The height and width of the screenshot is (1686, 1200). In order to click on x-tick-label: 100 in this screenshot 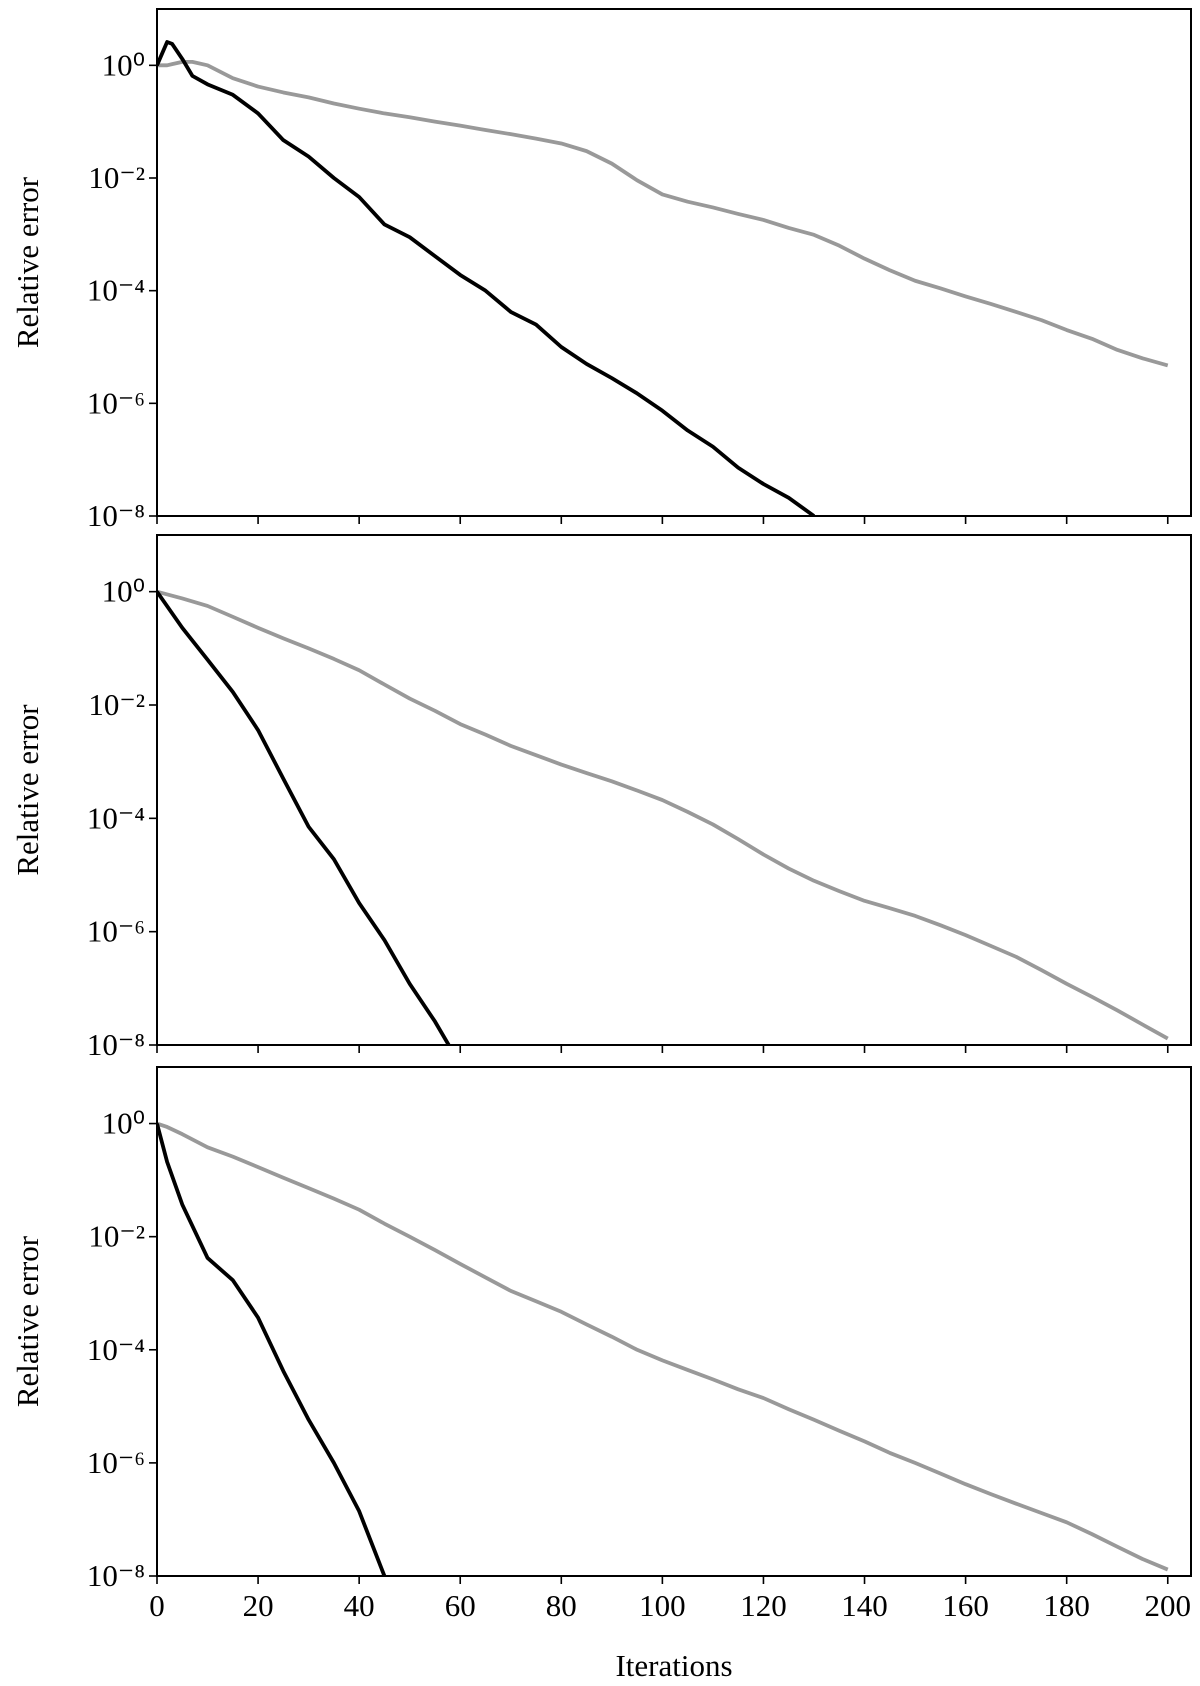, I will do `click(662, 1605)`.